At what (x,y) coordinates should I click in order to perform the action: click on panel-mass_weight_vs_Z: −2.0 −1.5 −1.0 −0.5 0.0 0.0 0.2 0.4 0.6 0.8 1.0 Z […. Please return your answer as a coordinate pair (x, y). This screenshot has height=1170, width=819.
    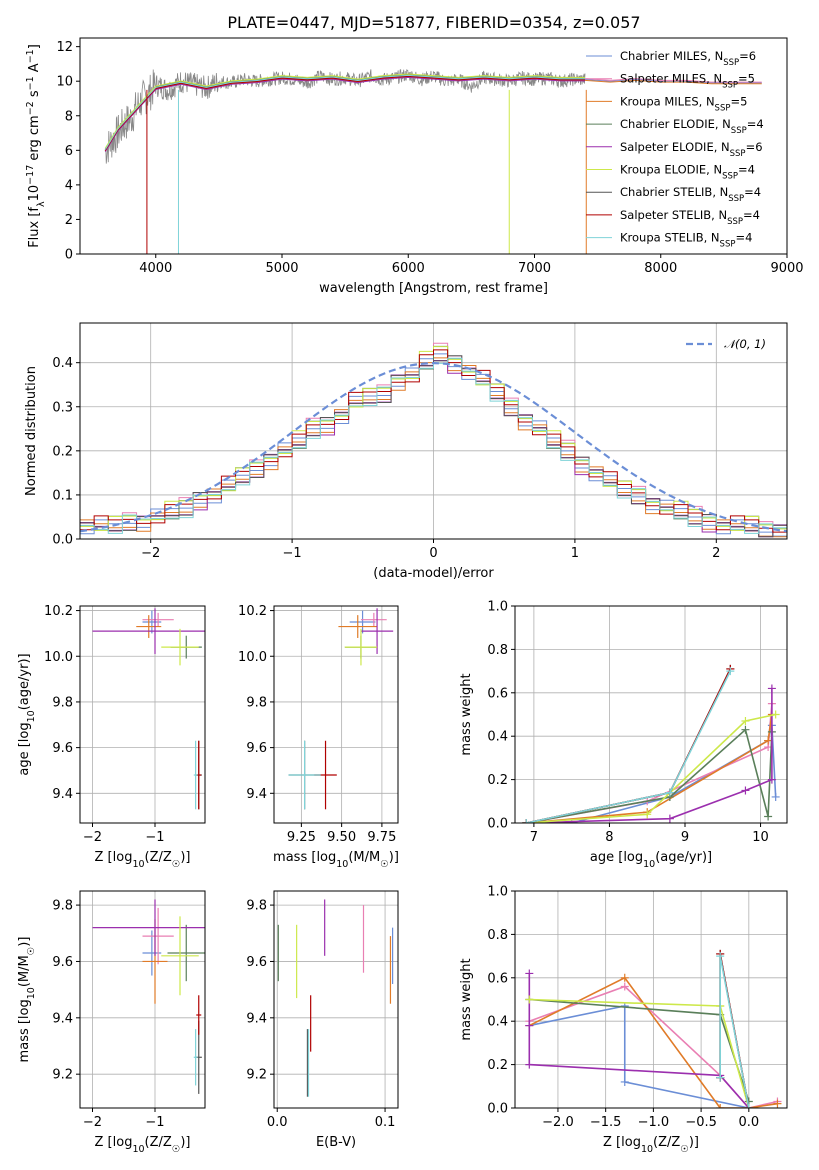
    Looking at the image, I should click on (623, 1020).